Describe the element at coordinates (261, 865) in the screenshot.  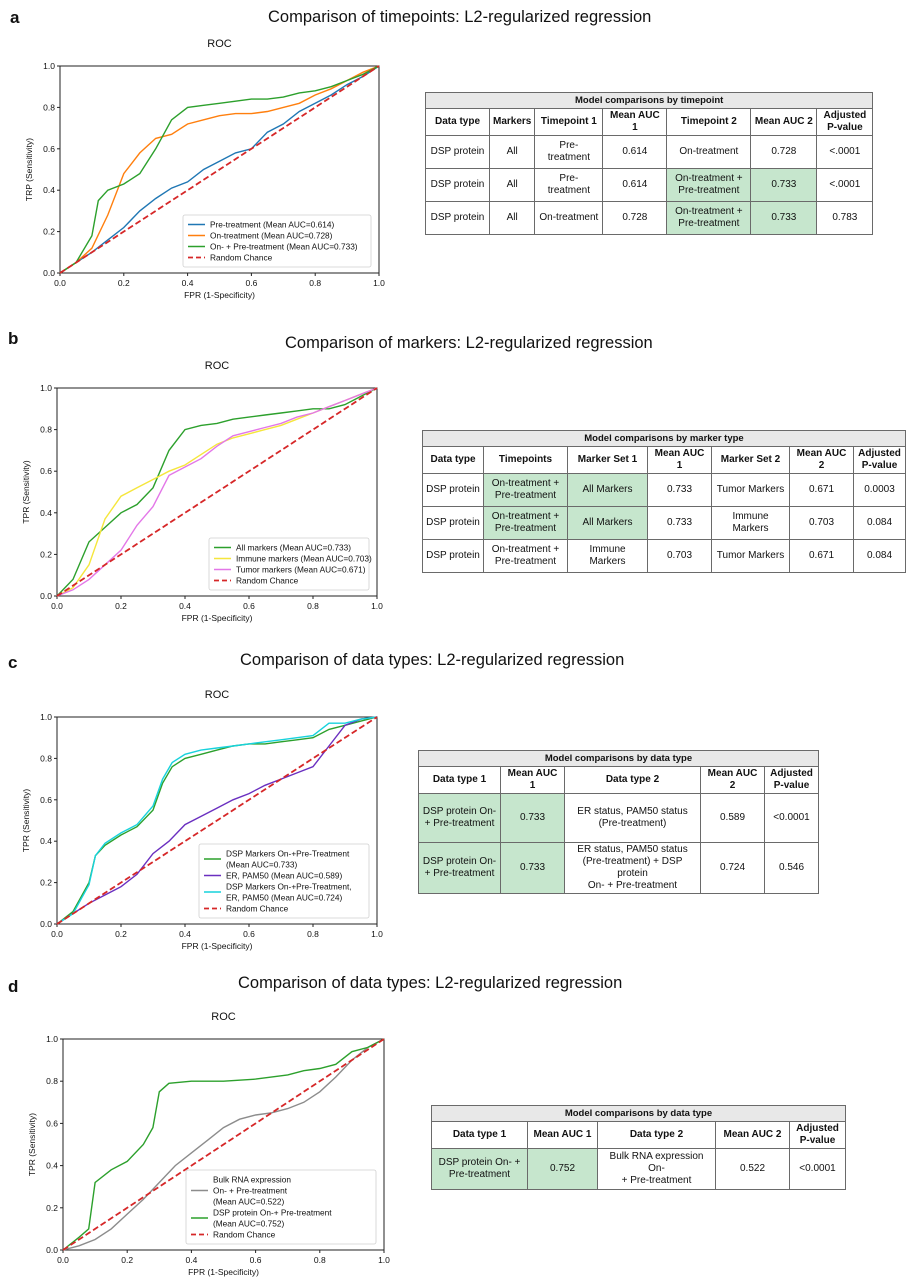
I see `legend-label-0: (Mean AUC=0.733)` at that location.